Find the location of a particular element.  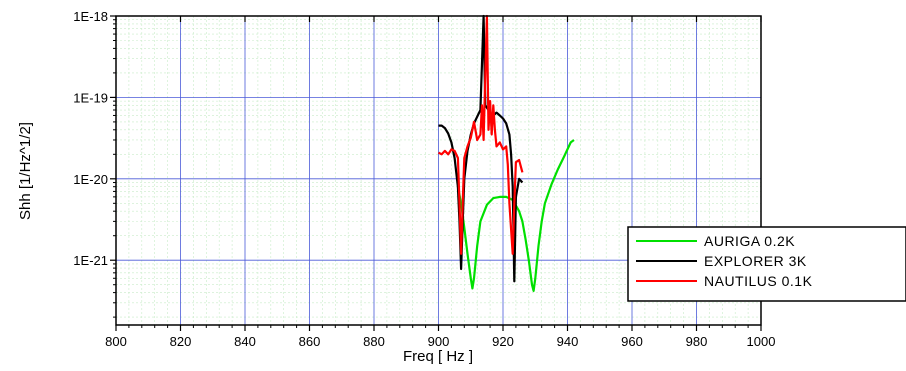

x-tick-label: 880 is located at coordinates (374, 341).